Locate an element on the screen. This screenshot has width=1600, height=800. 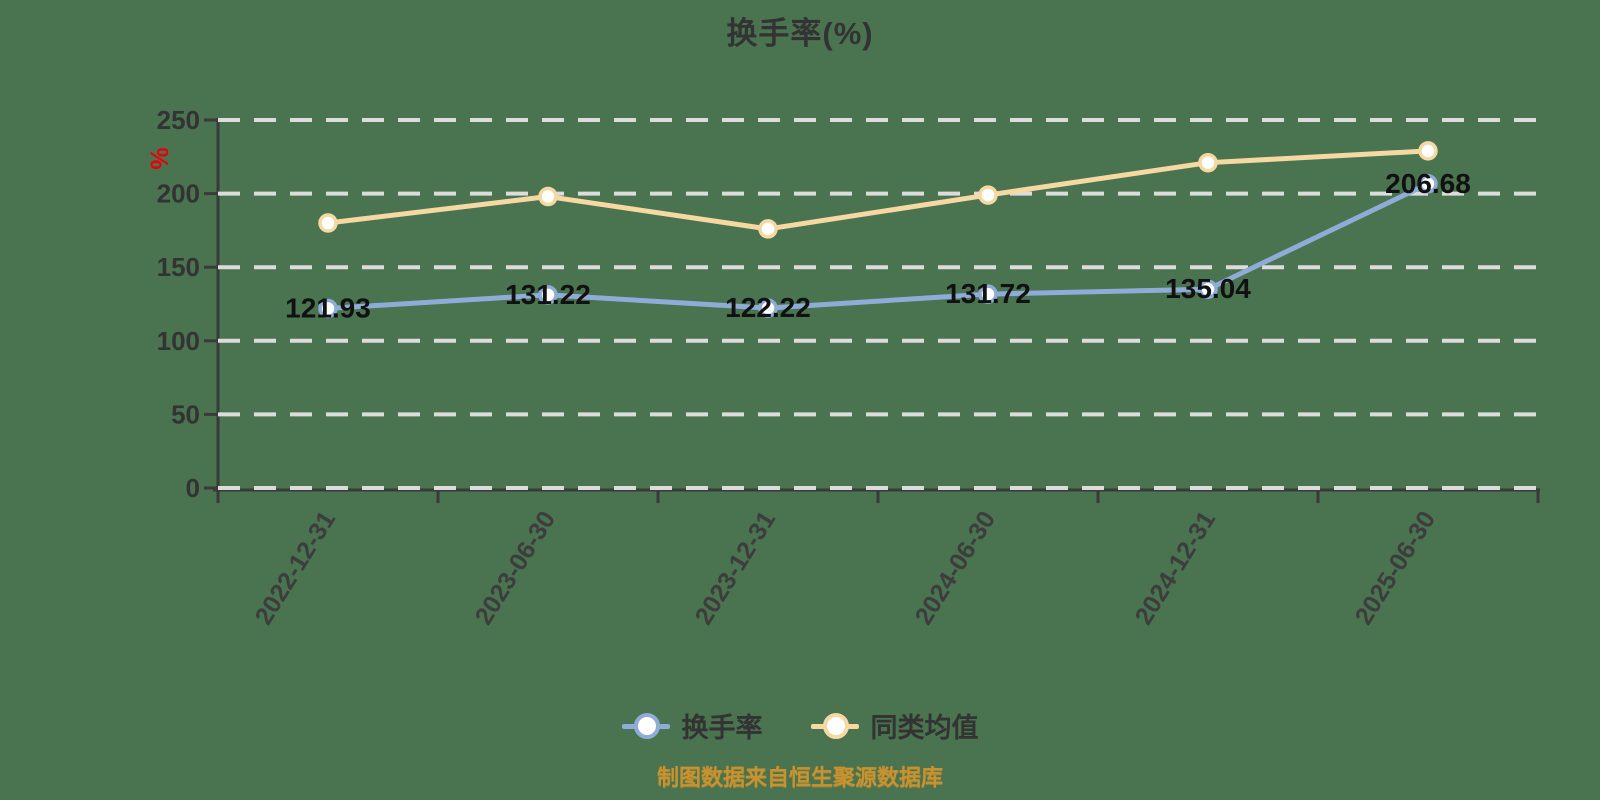
data-point-label: 131.72 is located at coordinates (988, 293).